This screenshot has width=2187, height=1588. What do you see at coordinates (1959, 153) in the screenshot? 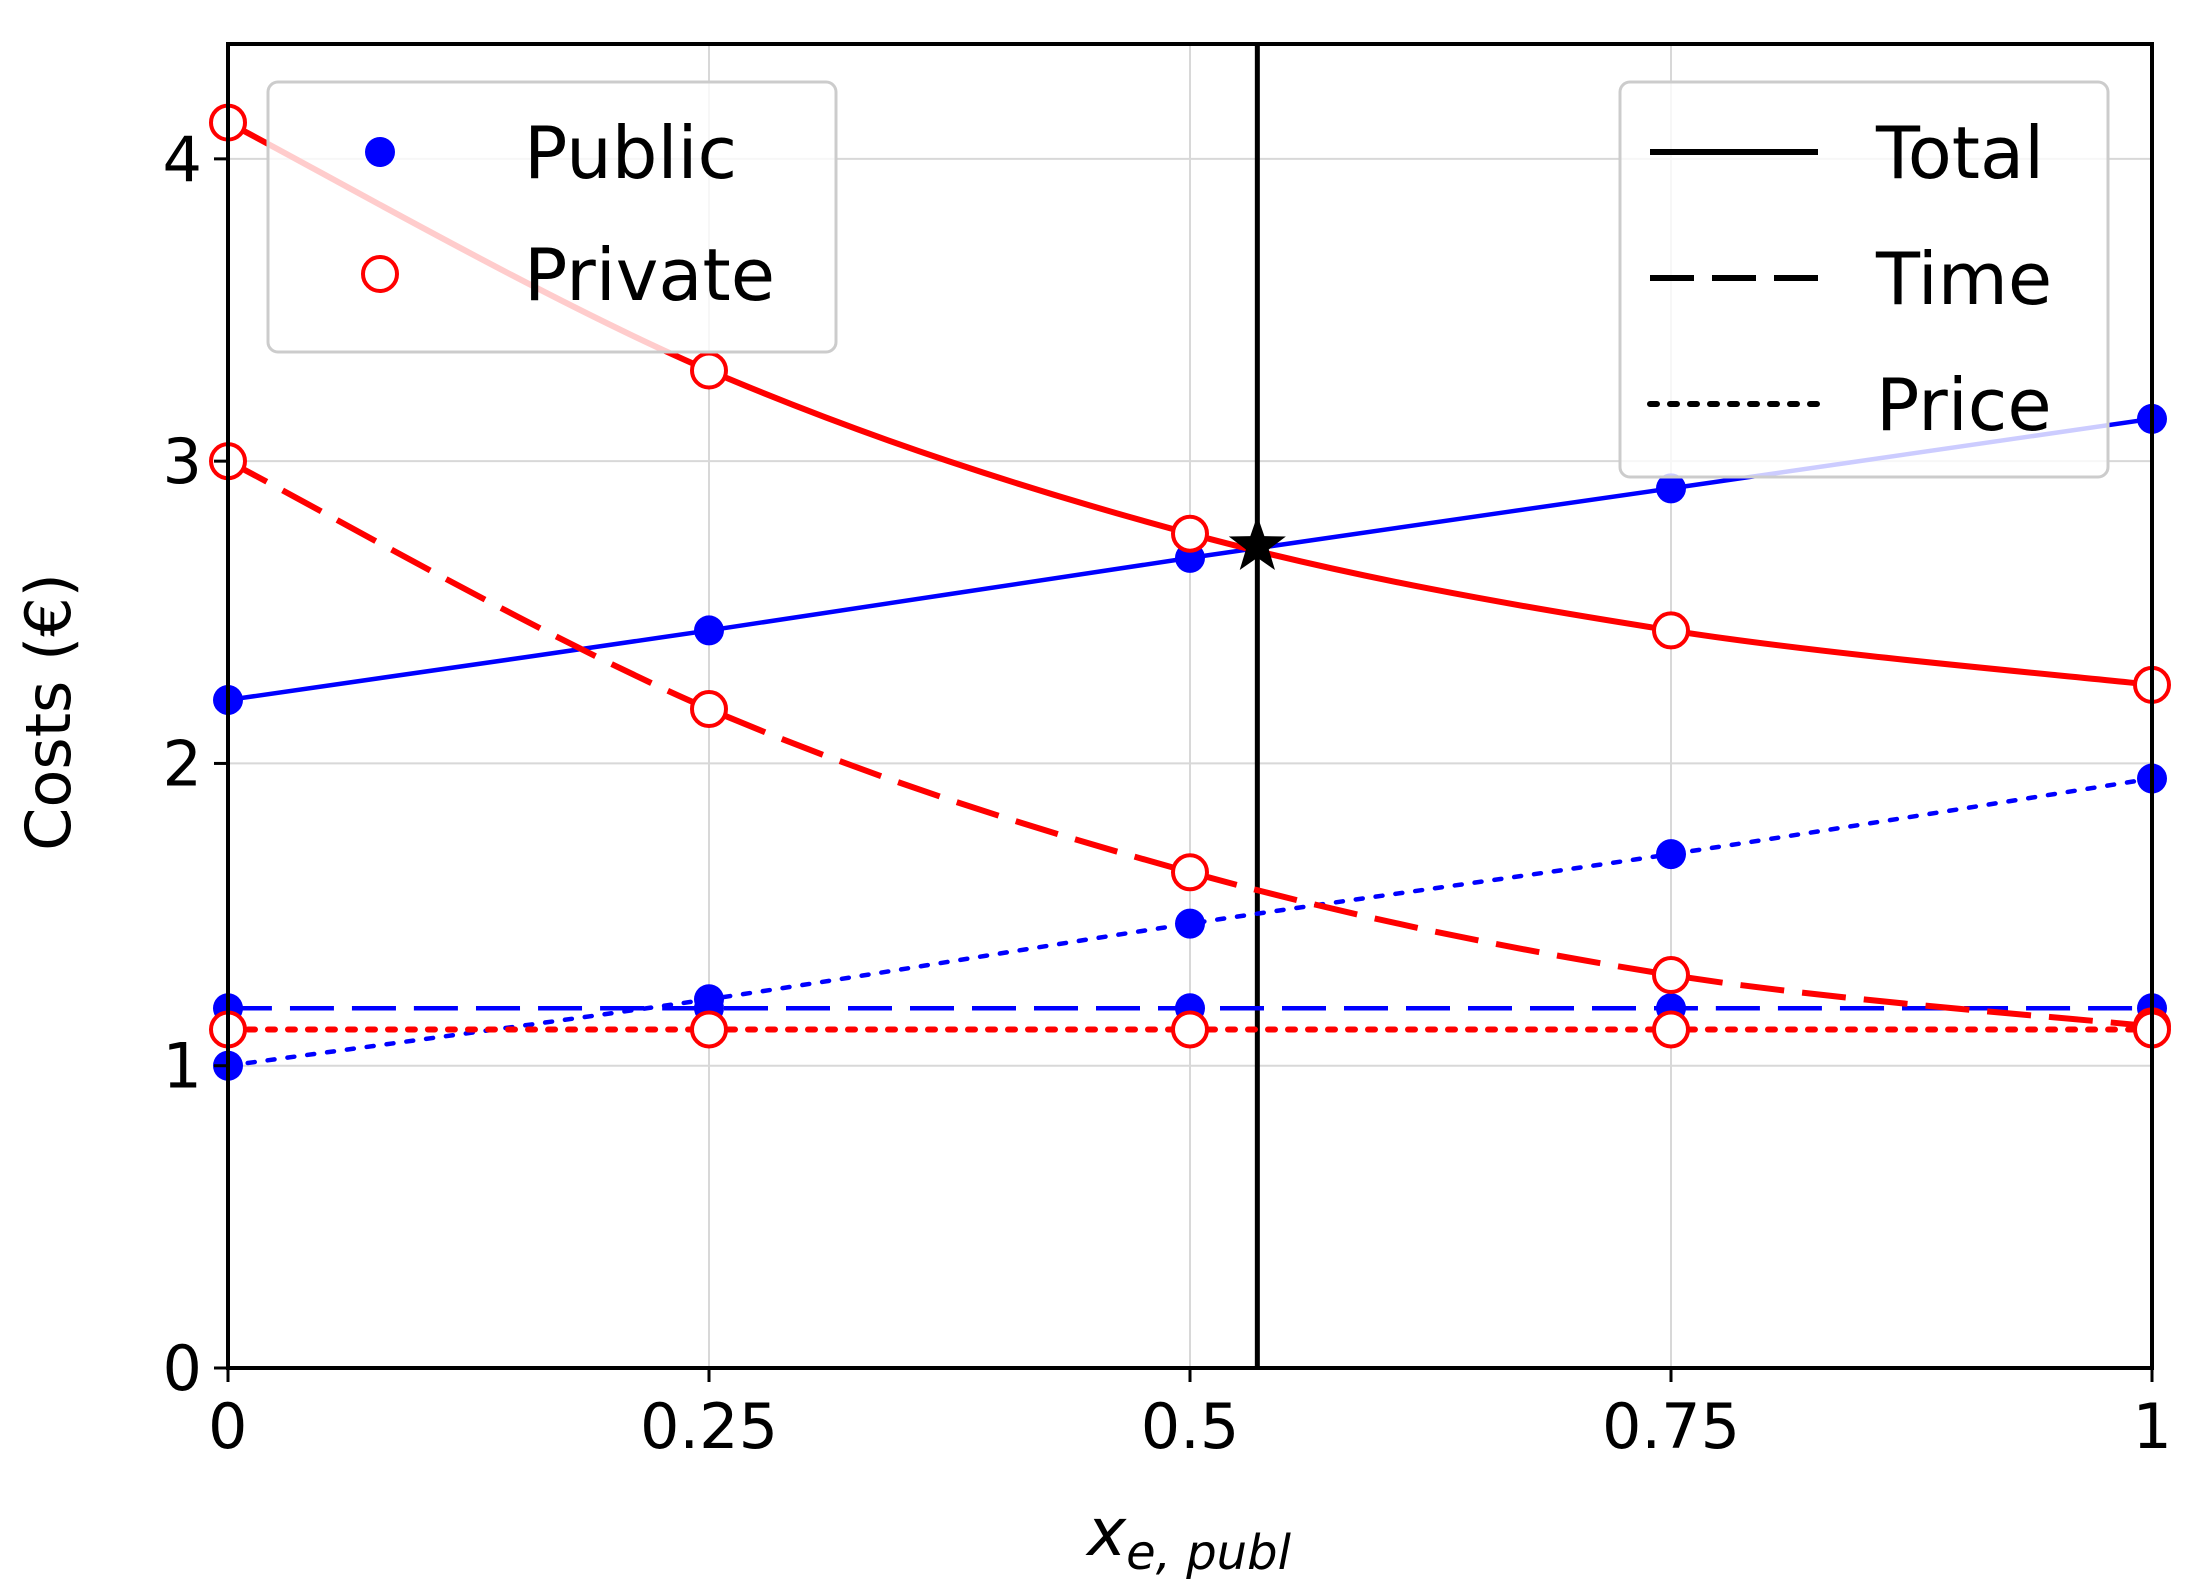
I see `legend-component-label: Total` at bounding box center [1959, 153].